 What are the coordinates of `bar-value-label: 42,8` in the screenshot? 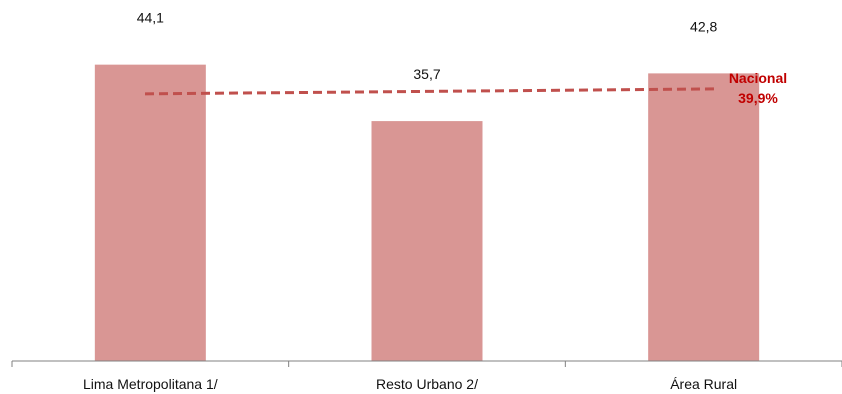 It's located at (703, 26).